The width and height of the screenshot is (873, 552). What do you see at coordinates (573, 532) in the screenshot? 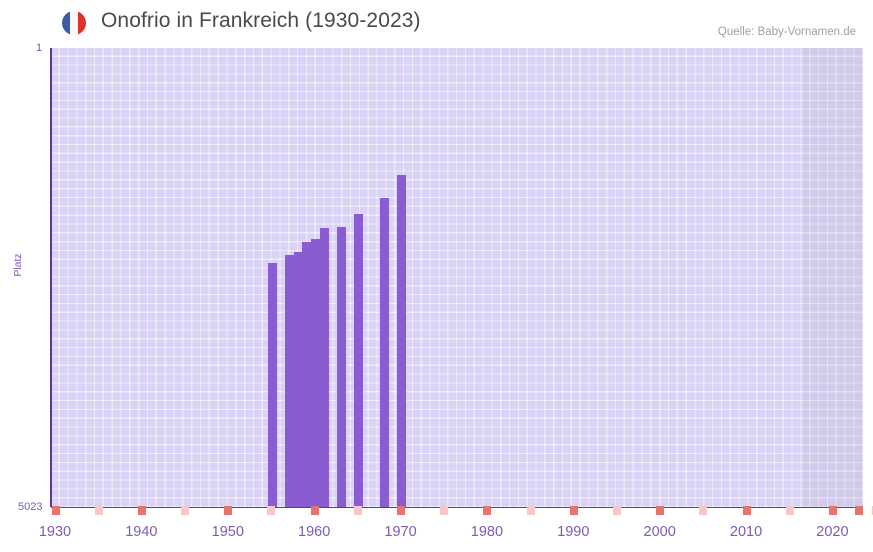
I see `x-axis-tick-label: 1990` at bounding box center [573, 532].